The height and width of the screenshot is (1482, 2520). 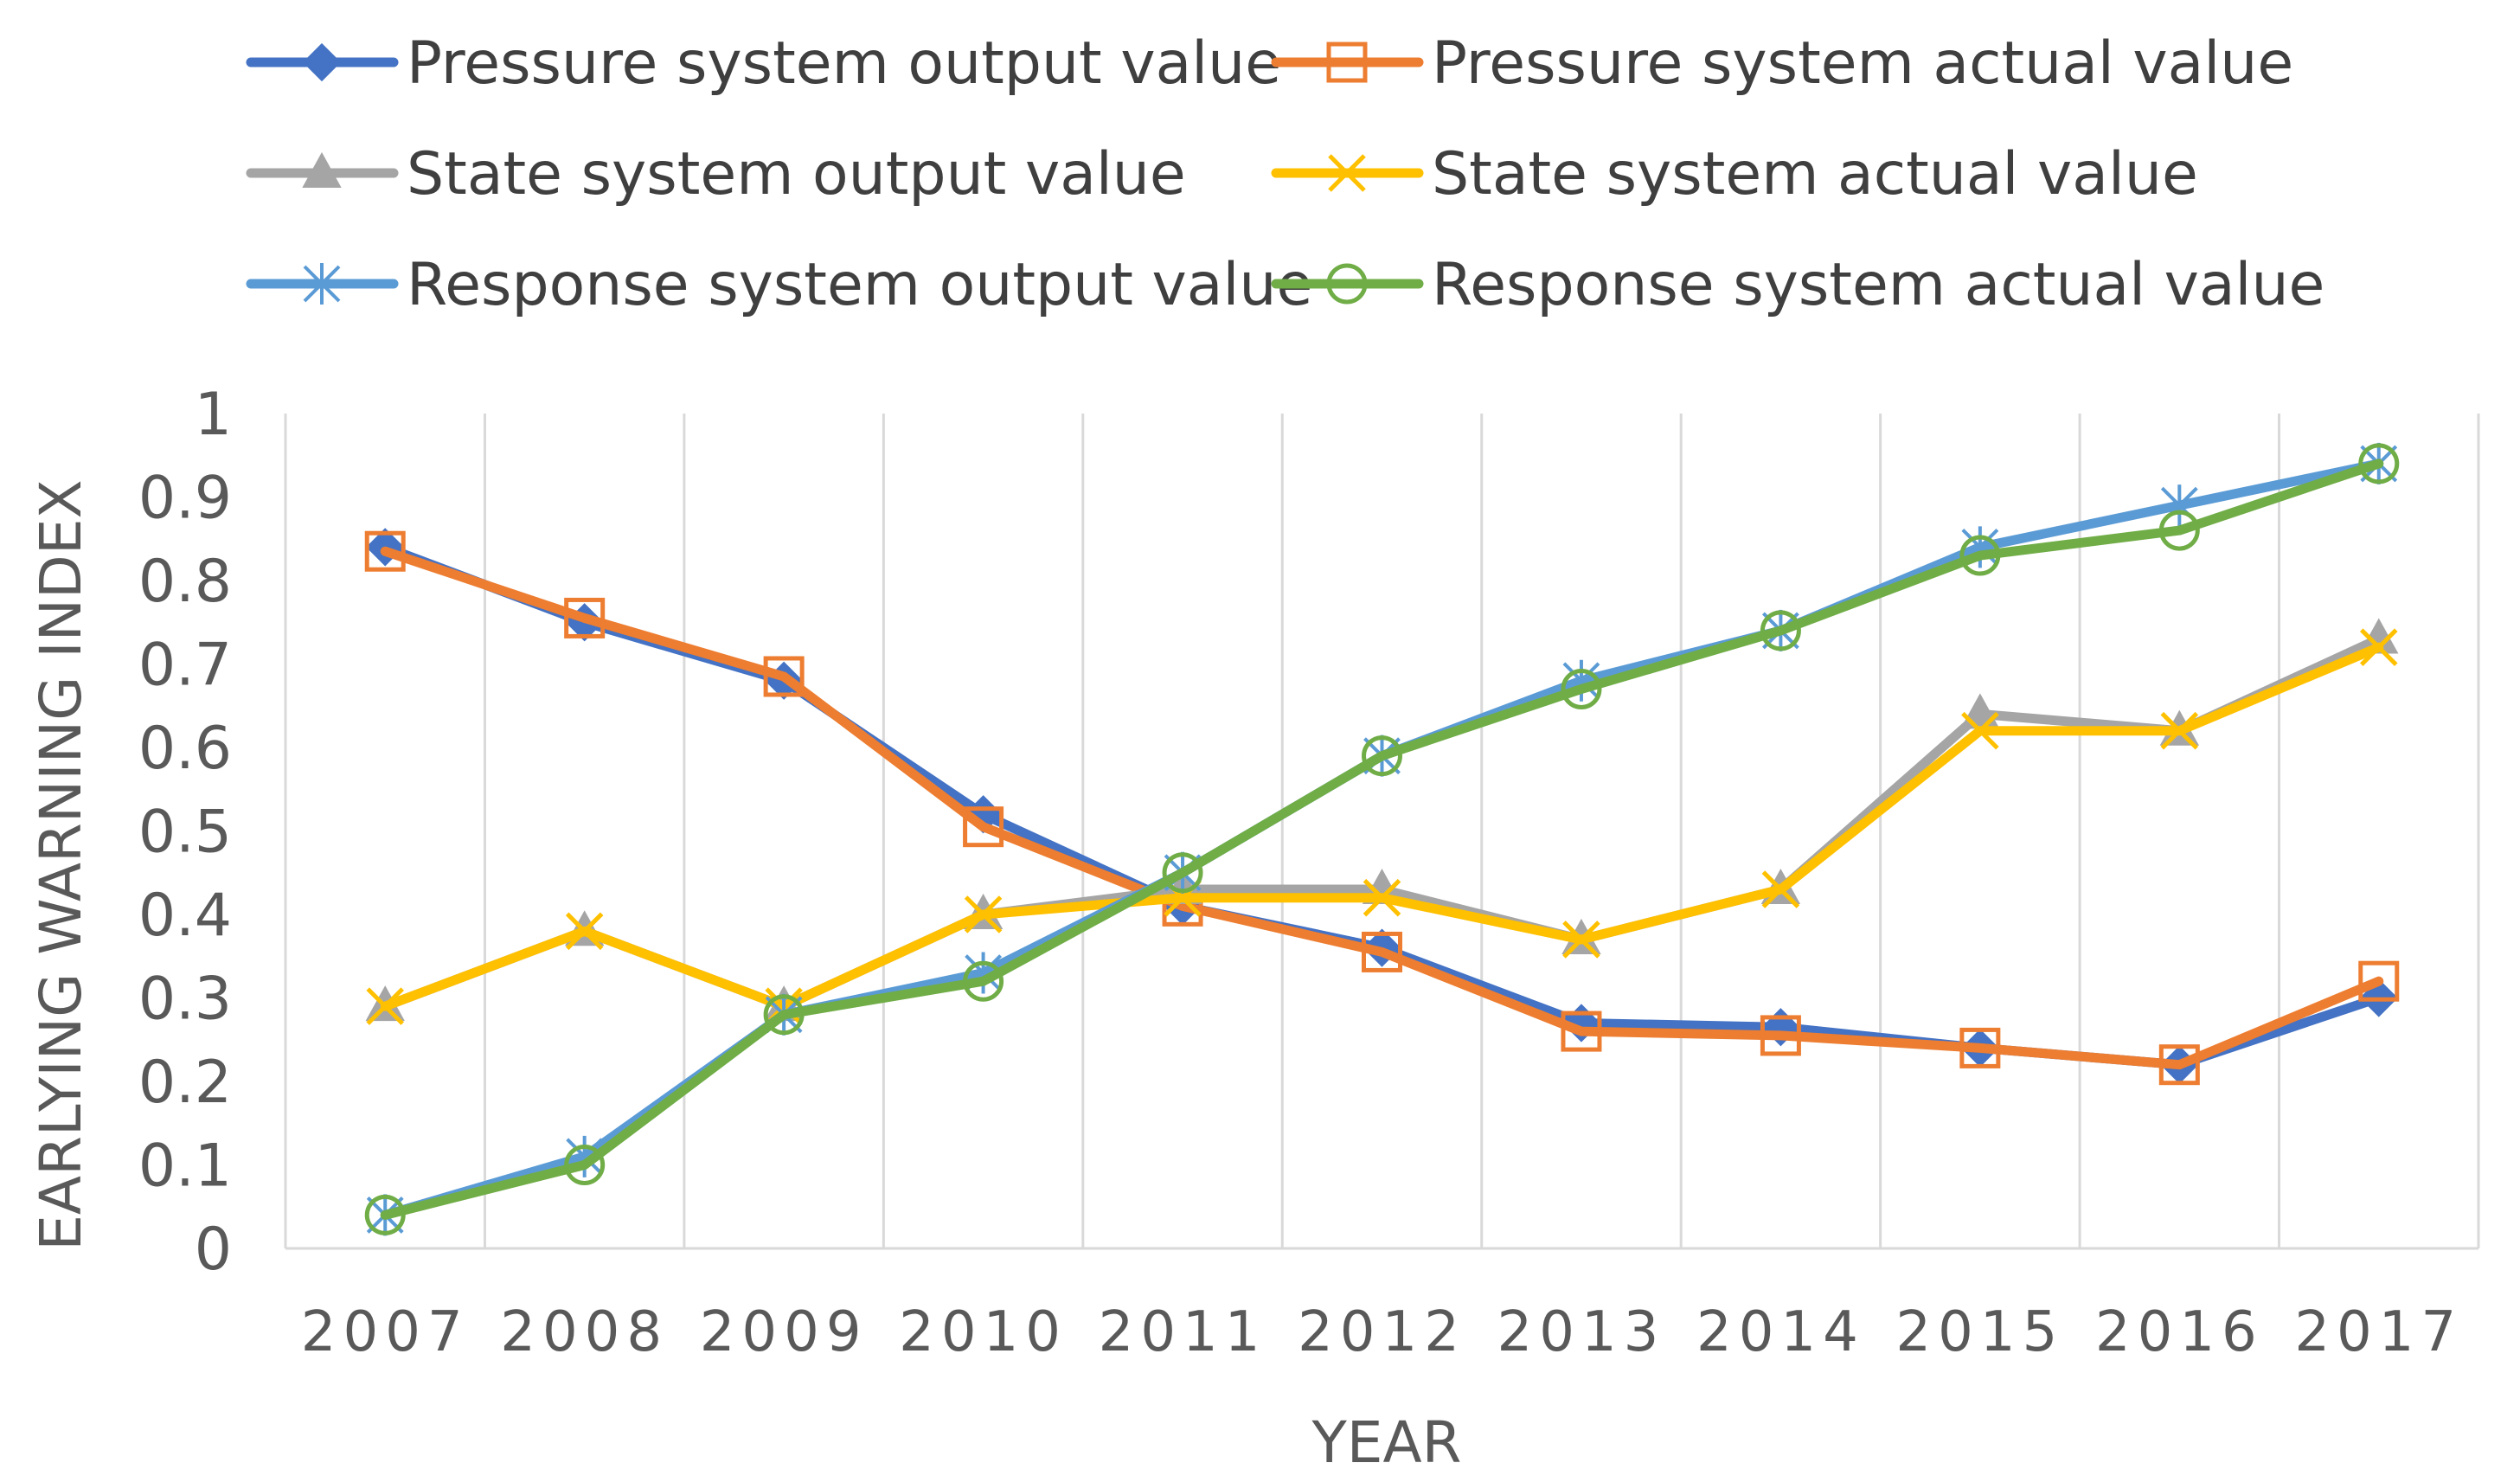 What do you see at coordinates (213, 415) in the screenshot?
I see `y-tick-label: 1` at bounding box center [213, 415].